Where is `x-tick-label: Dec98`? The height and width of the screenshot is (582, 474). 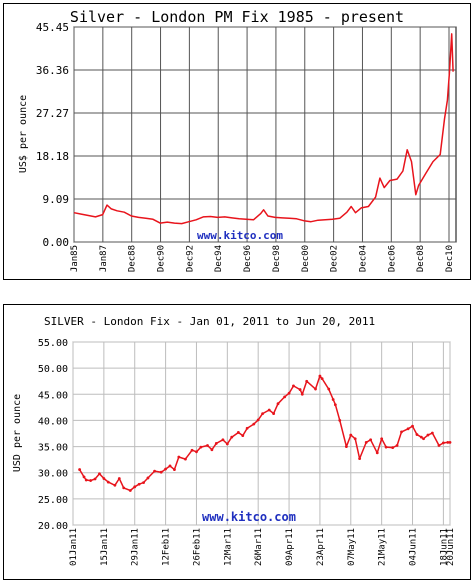 x-tick-label: Dec98 is located at coordinates (277, 258).